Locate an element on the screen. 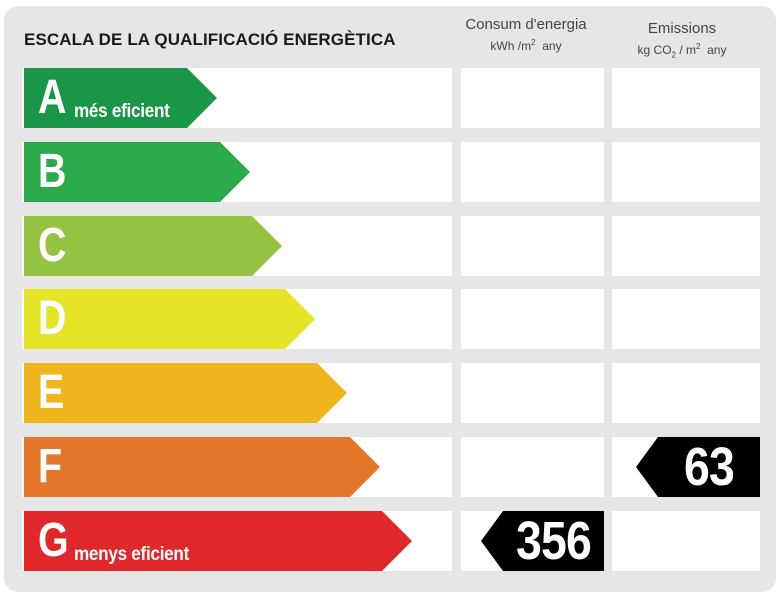 The width and height of the screenshot is (780, 603). class-arrow-c: C is located at coordinates (153, 246).